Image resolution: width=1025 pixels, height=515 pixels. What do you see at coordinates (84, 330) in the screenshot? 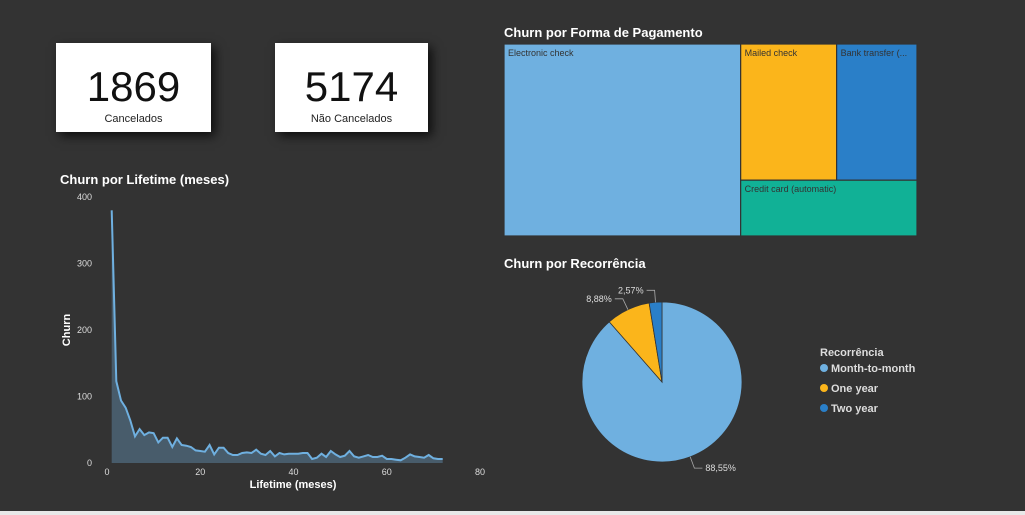
I see `y-tick-label: 200` at bounding box center [84, 330].